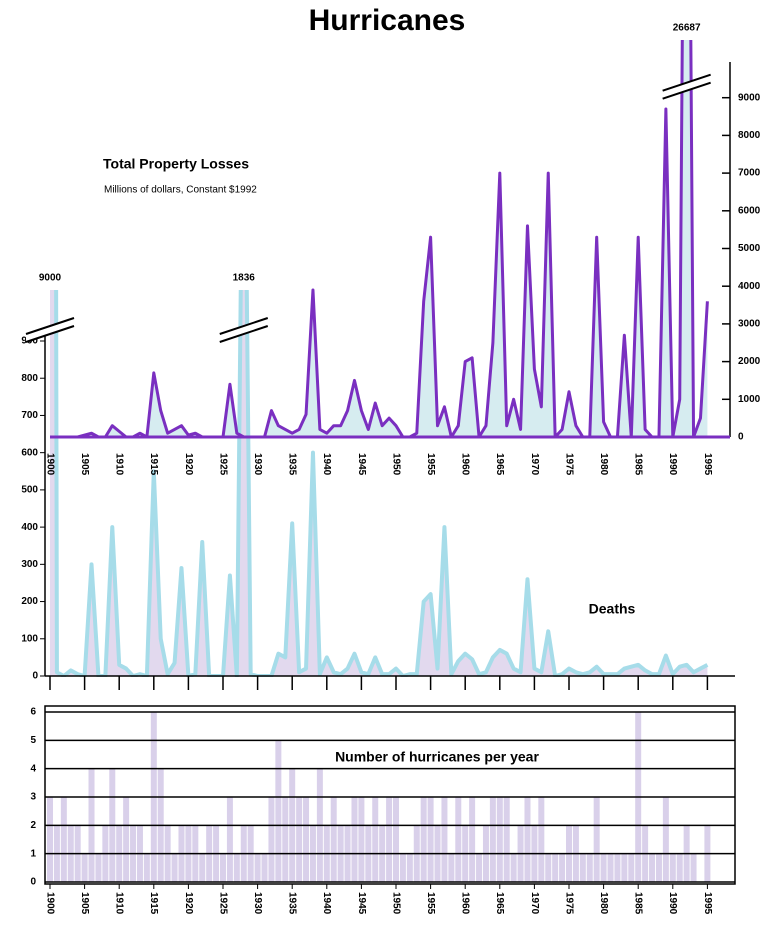 Image resolution: width=774 pixels, height=925 pixels. I want to click on x-tick-label: 1965, so click(499, 464).